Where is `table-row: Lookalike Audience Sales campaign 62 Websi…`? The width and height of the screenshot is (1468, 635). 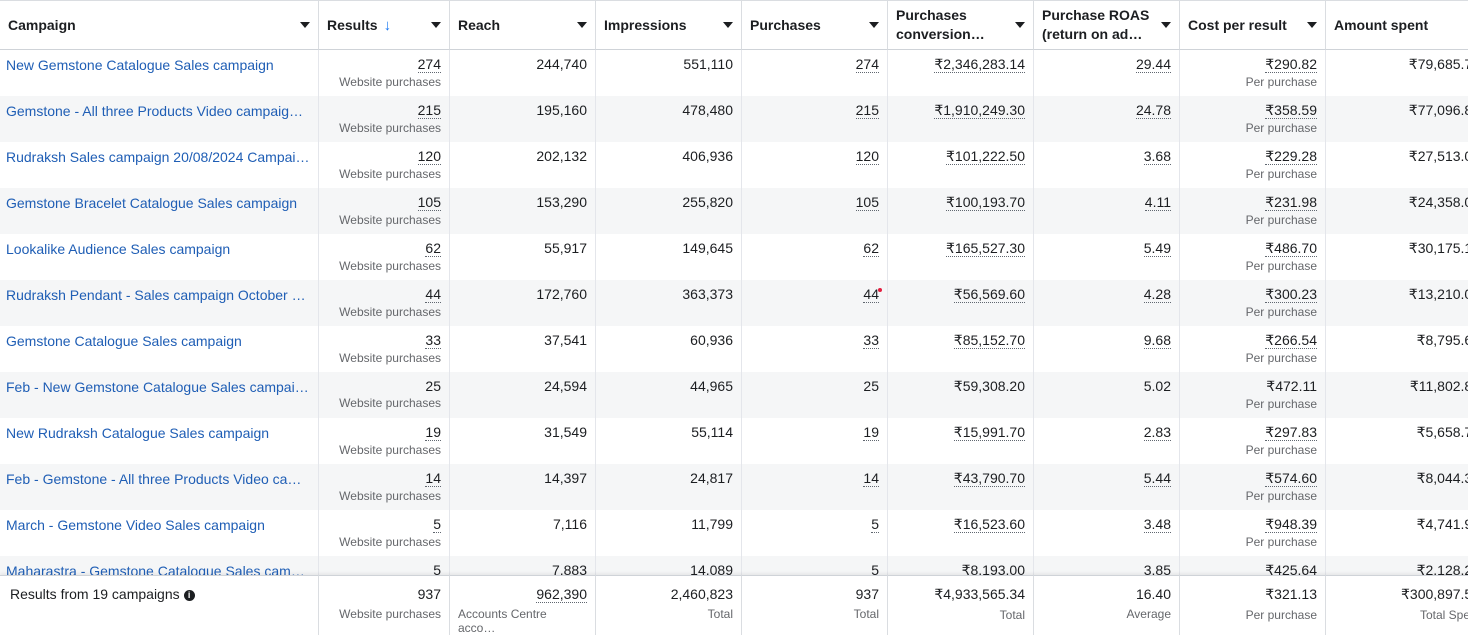
table-row: Lookalike Audience Sales campaign 62 Websi… is located at coordinates (734, 257).